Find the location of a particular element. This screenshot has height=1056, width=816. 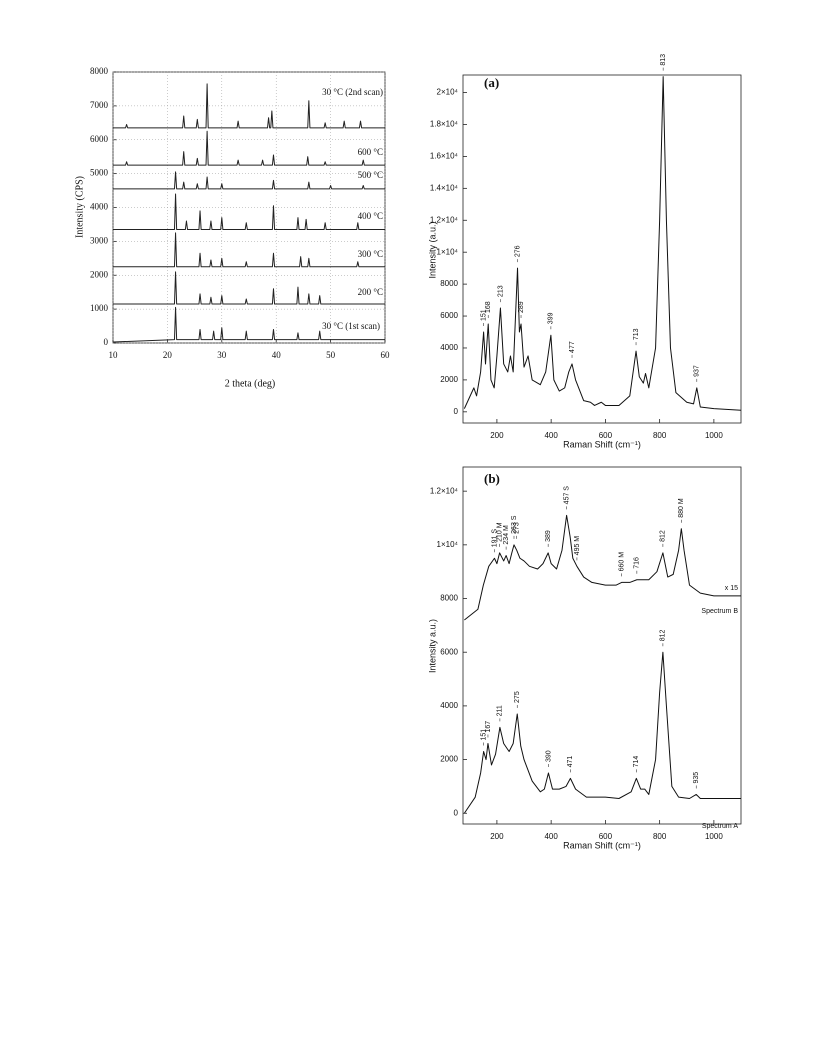

peak-label: 880 M is located at coordinates (681, 508).